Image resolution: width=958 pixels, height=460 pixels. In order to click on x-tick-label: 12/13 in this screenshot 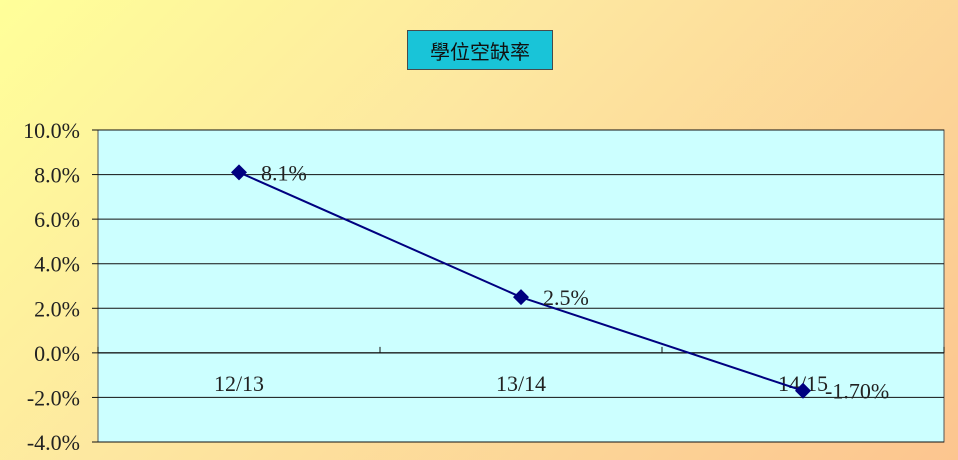, I will do `click(239, 383)`.